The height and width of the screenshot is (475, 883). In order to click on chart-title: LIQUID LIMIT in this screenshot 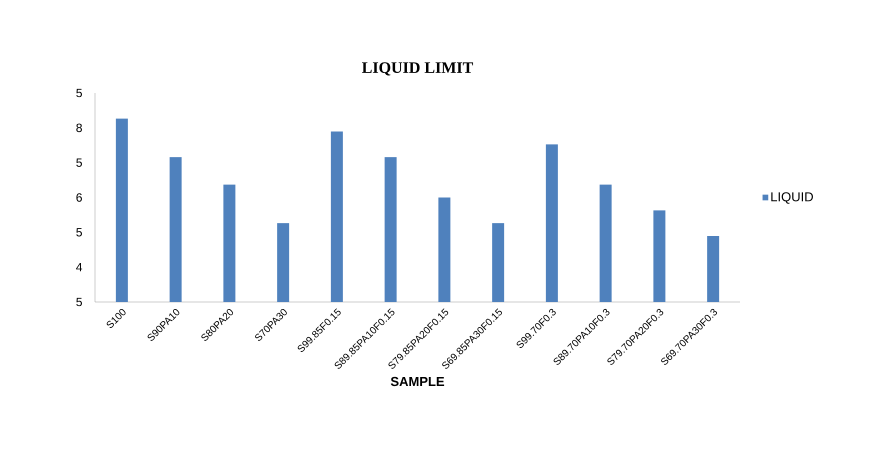, I will do `click(418, 69)`.